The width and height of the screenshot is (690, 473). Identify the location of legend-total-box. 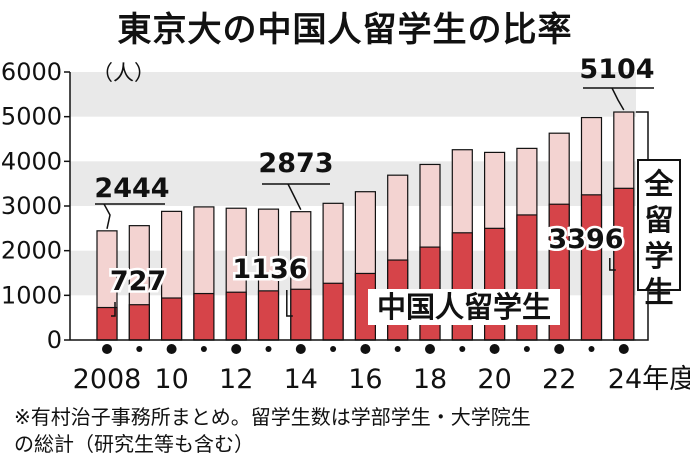
(659, 225).